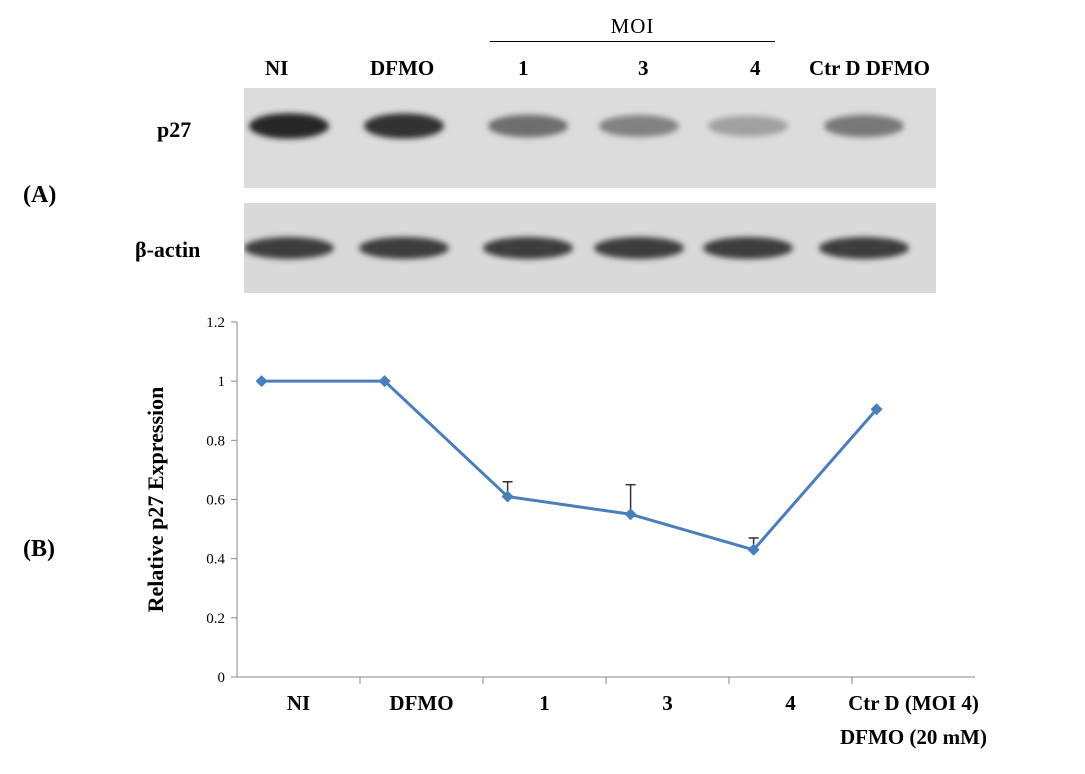 Image resolution: width=1085 pixels, height=774 pixels. I want to click on x-category-label: 3, so click(667, 703).